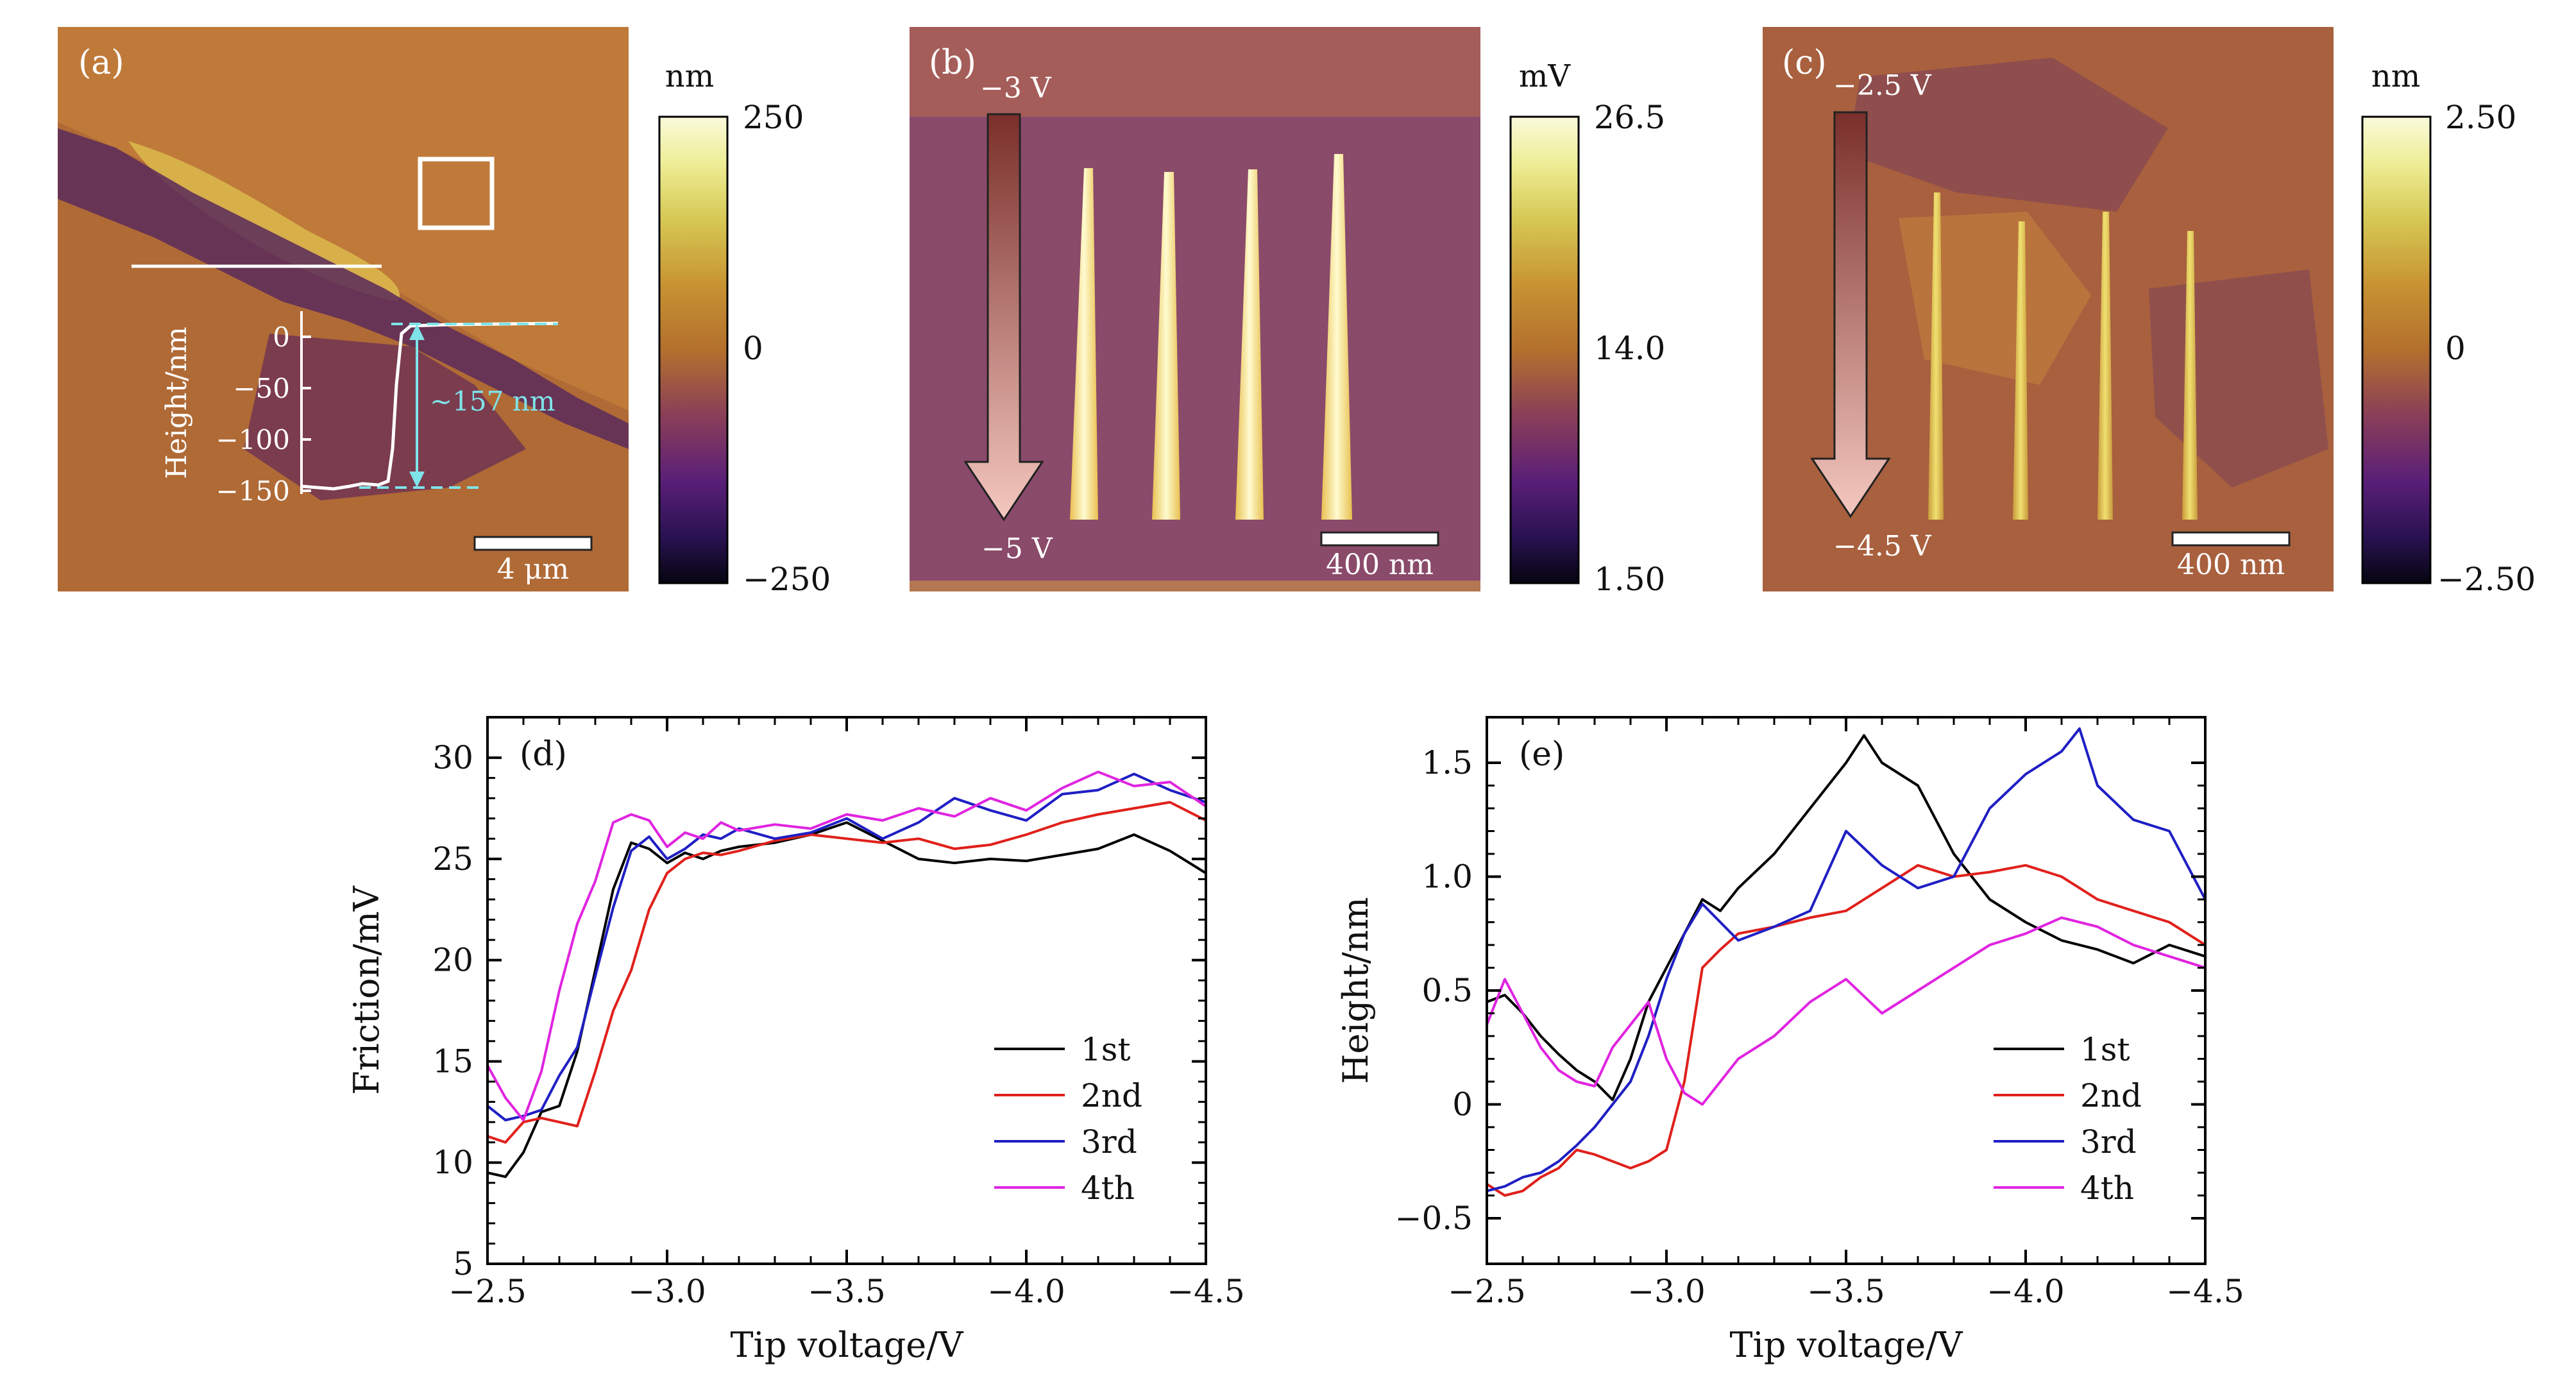 The image size is (2576, 1378). What do you see at coordinates (253, 491) in the screenshot?
I see `inset-ytick-150: −150` at bounding box center [253, 491].